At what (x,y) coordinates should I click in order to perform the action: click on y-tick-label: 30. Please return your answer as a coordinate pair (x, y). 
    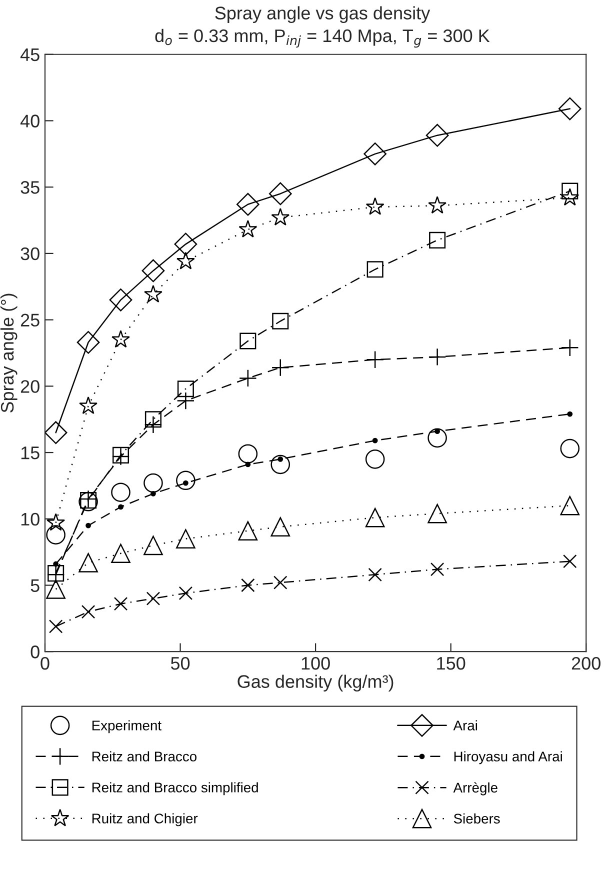
    Looking at the image, I should click on (30, 253).